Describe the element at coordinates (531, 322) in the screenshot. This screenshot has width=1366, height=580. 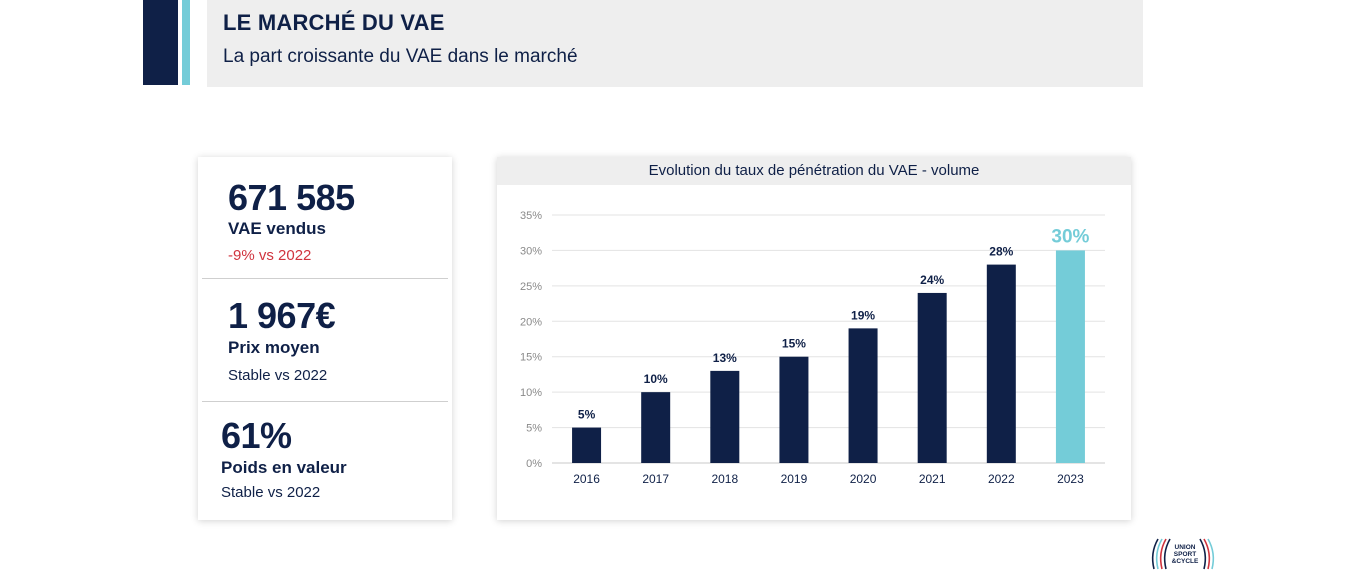
I see `y-tick-label: 20%` at that location.